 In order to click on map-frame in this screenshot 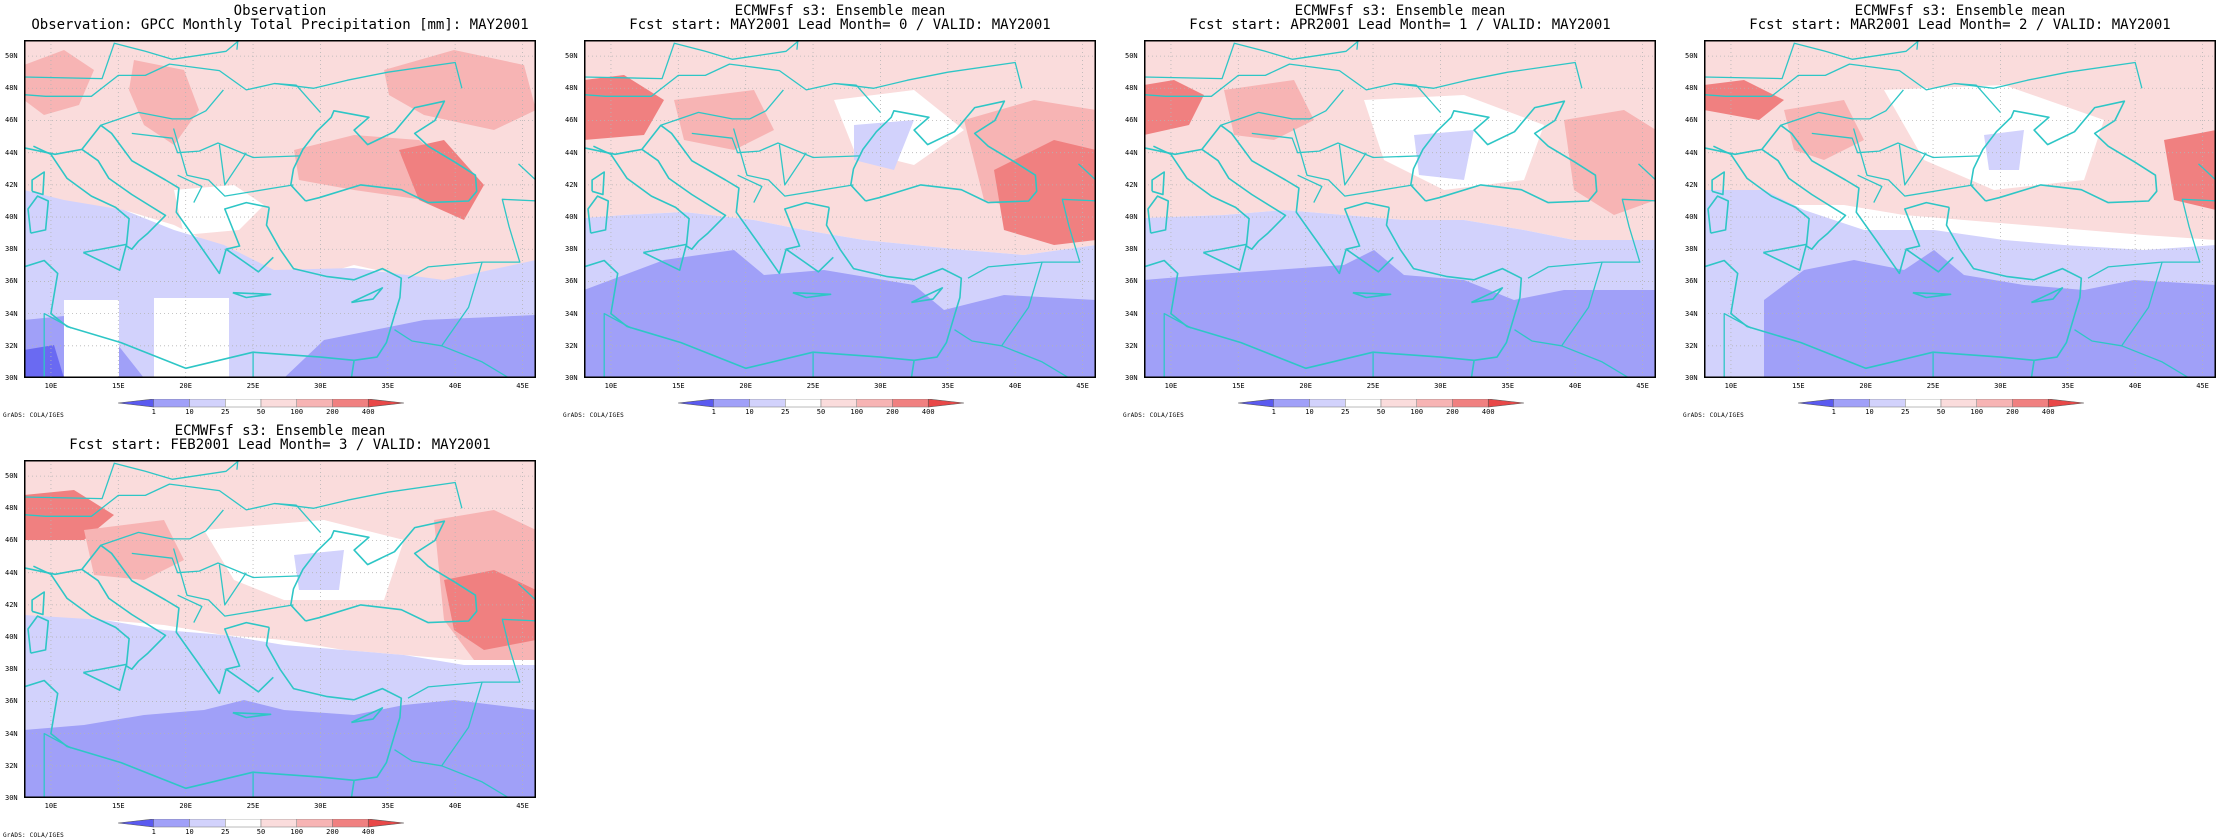, I will do `click(280, 209)`.